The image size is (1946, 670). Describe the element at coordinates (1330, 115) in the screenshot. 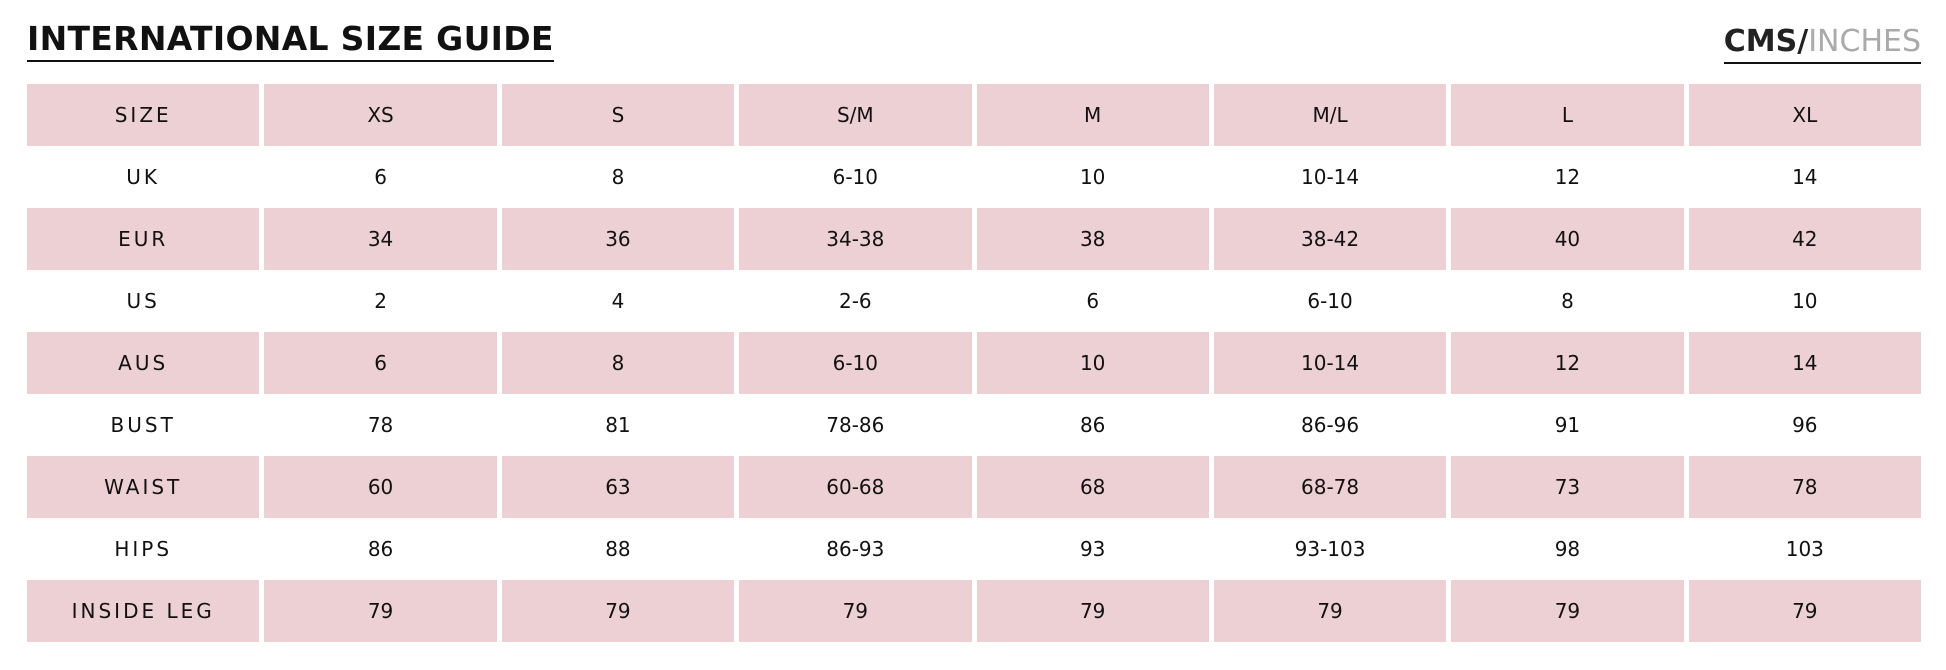

I see `cell: M/L` at that location.